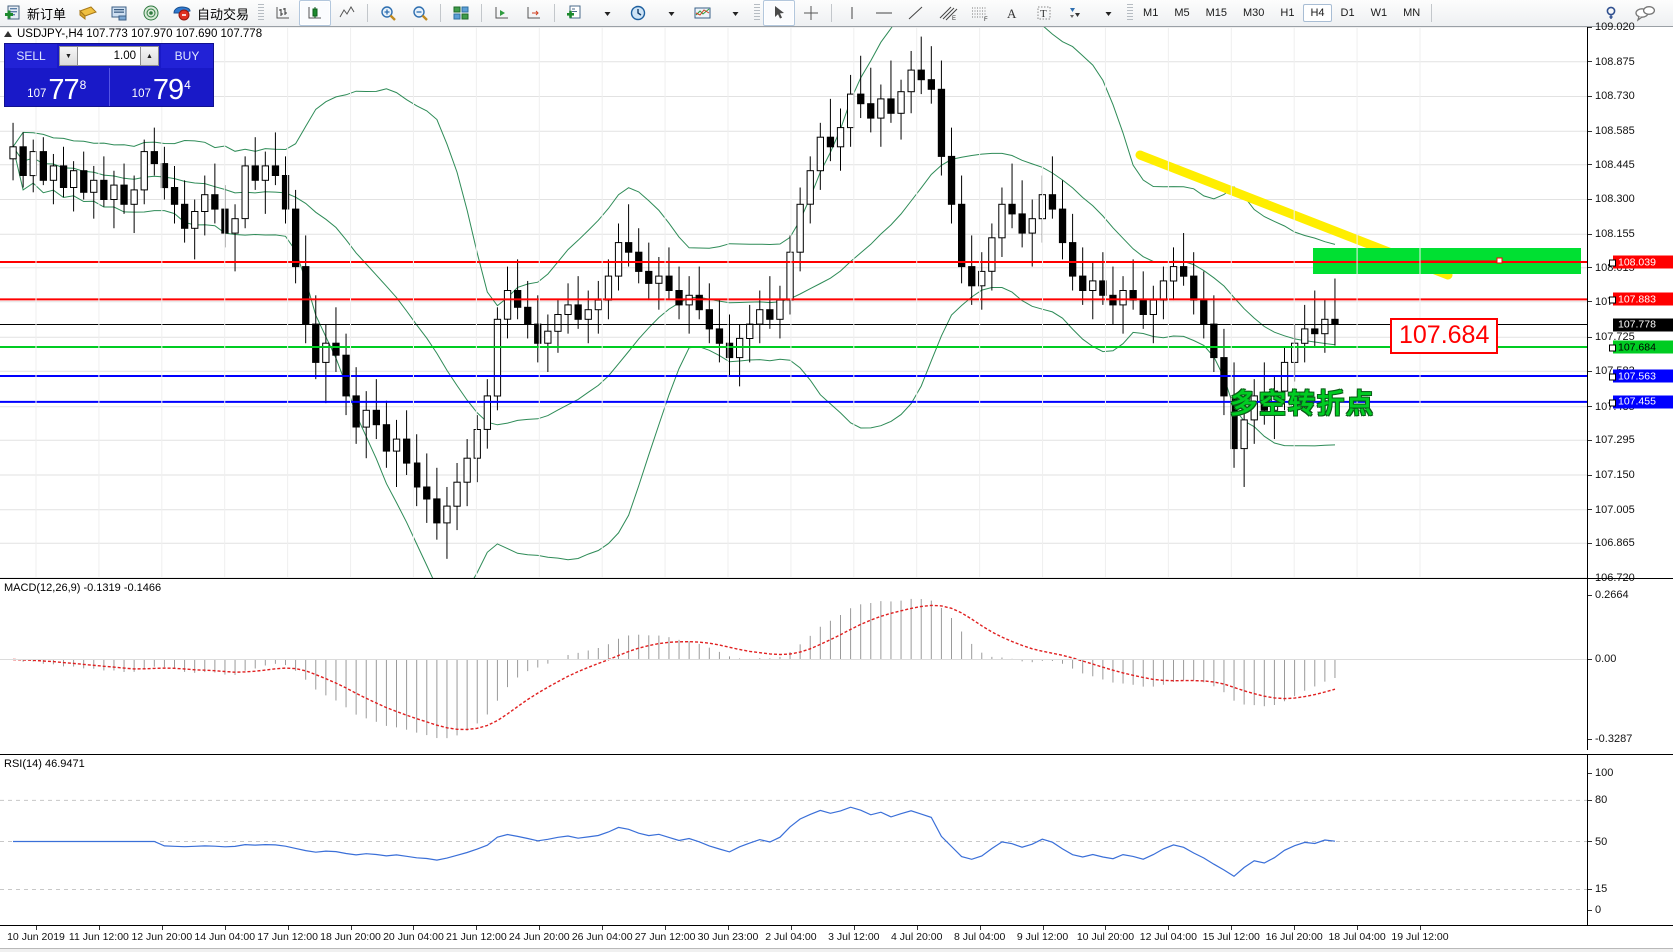  I want to click on period-dropdown, so click(671, 13).